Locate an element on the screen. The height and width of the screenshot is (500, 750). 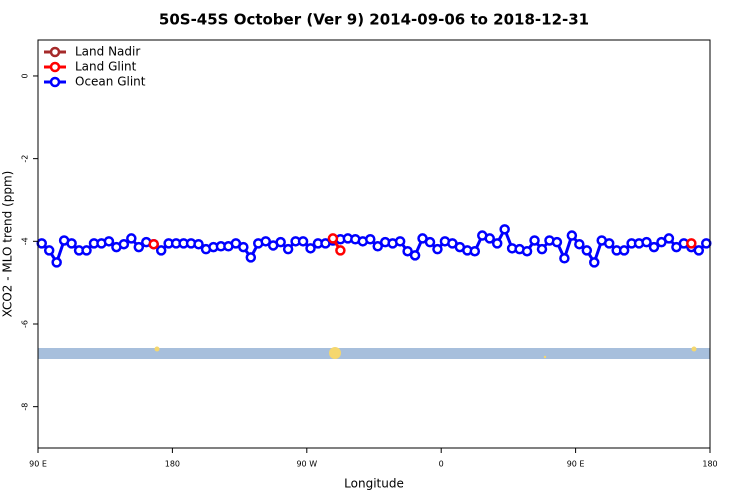
y-tick-label: -8 is located at coordinates (25, 407).